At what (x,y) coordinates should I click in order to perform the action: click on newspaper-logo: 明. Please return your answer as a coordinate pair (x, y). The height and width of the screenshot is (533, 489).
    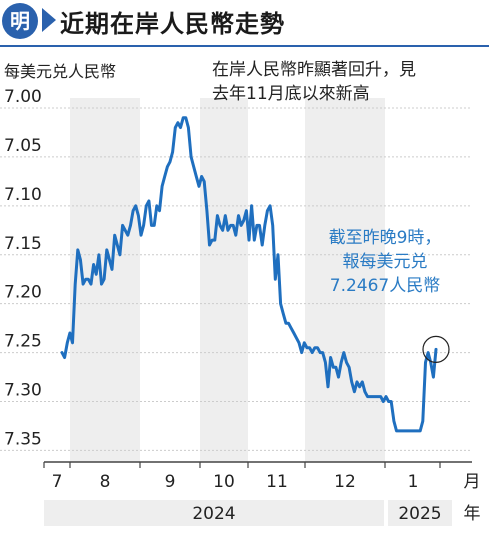
    Looking at the image, I should click on (20, 21).